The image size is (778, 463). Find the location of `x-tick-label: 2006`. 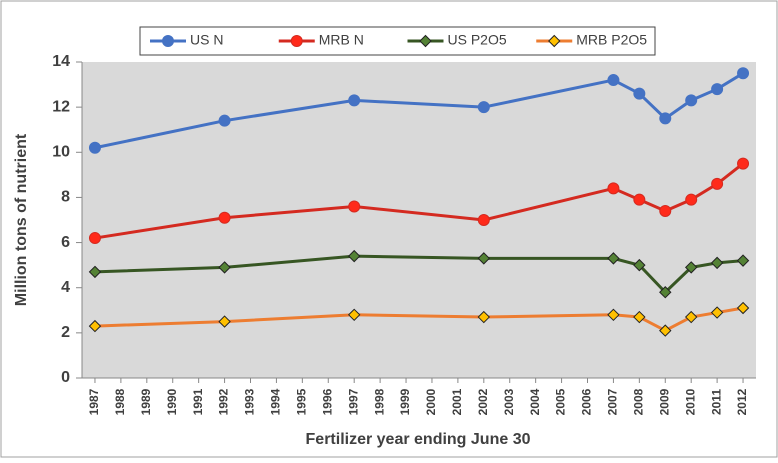

x-tick-label: 2006 is located at coordinates (587, 401).